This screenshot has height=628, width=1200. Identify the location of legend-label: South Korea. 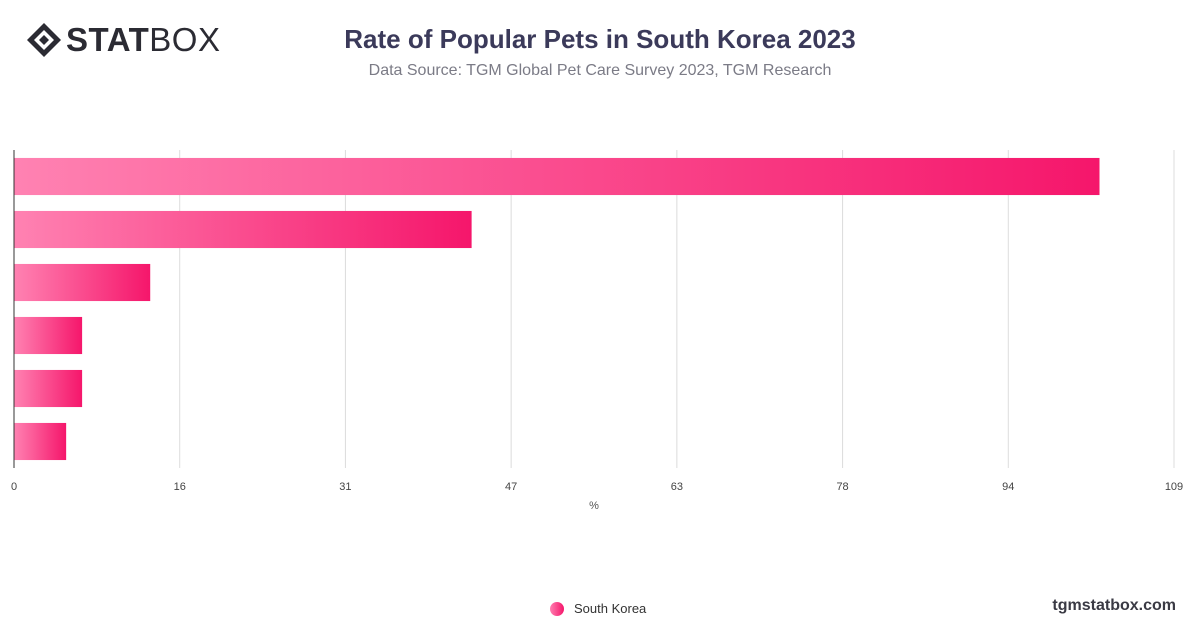
(610, 608).